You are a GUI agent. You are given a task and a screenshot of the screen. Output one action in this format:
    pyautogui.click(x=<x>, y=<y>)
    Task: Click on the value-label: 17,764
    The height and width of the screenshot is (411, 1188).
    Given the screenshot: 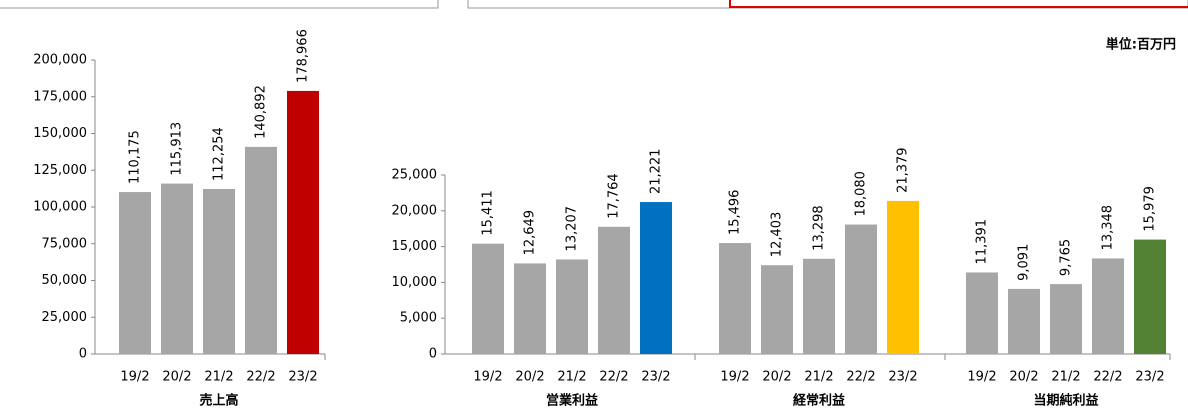 What is the action you would take?
    pyautogui.click(x=614, y=196)
    